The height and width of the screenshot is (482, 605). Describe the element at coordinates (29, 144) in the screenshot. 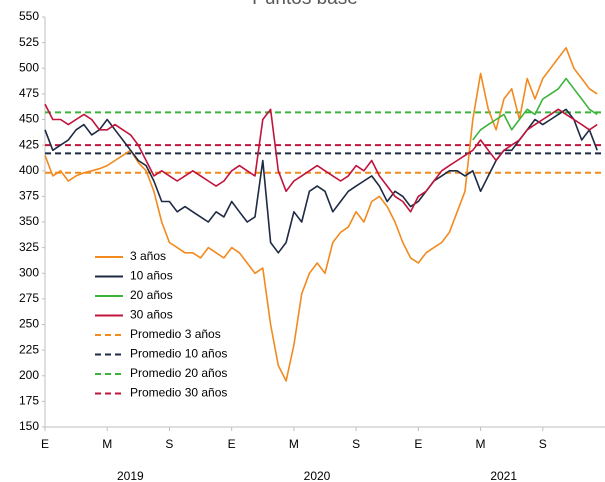

I see `y-tick-label: 425` at that location.